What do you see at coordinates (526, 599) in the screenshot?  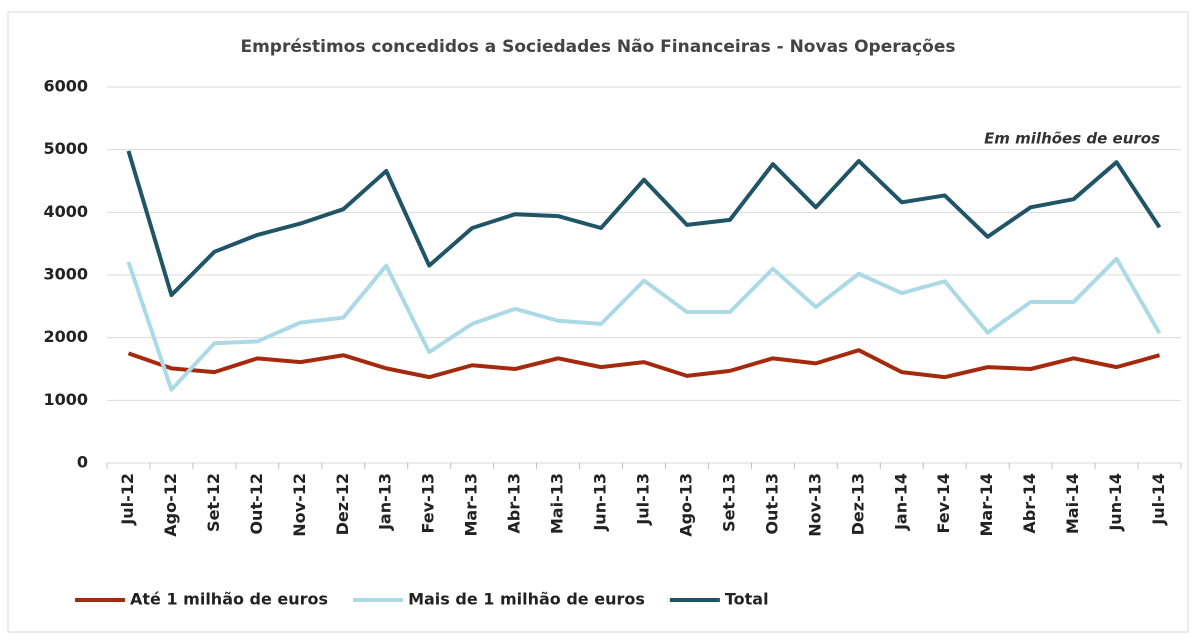 I see `legend-label: Mais de 1 milhão de euros` at bounding box center [526, 599].